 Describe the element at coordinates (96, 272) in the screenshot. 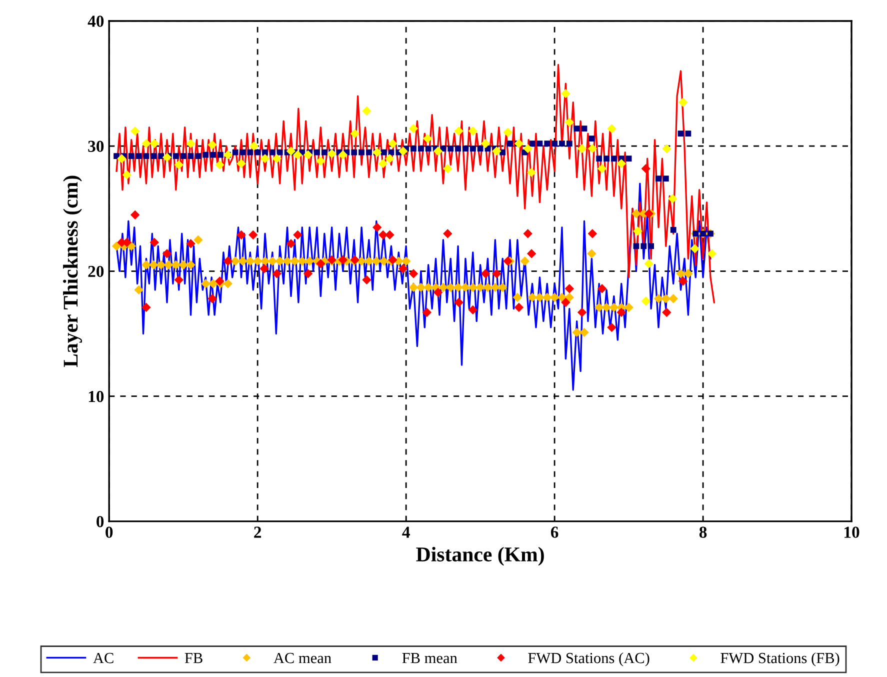

I see `y-tick-label: 20` at that location.